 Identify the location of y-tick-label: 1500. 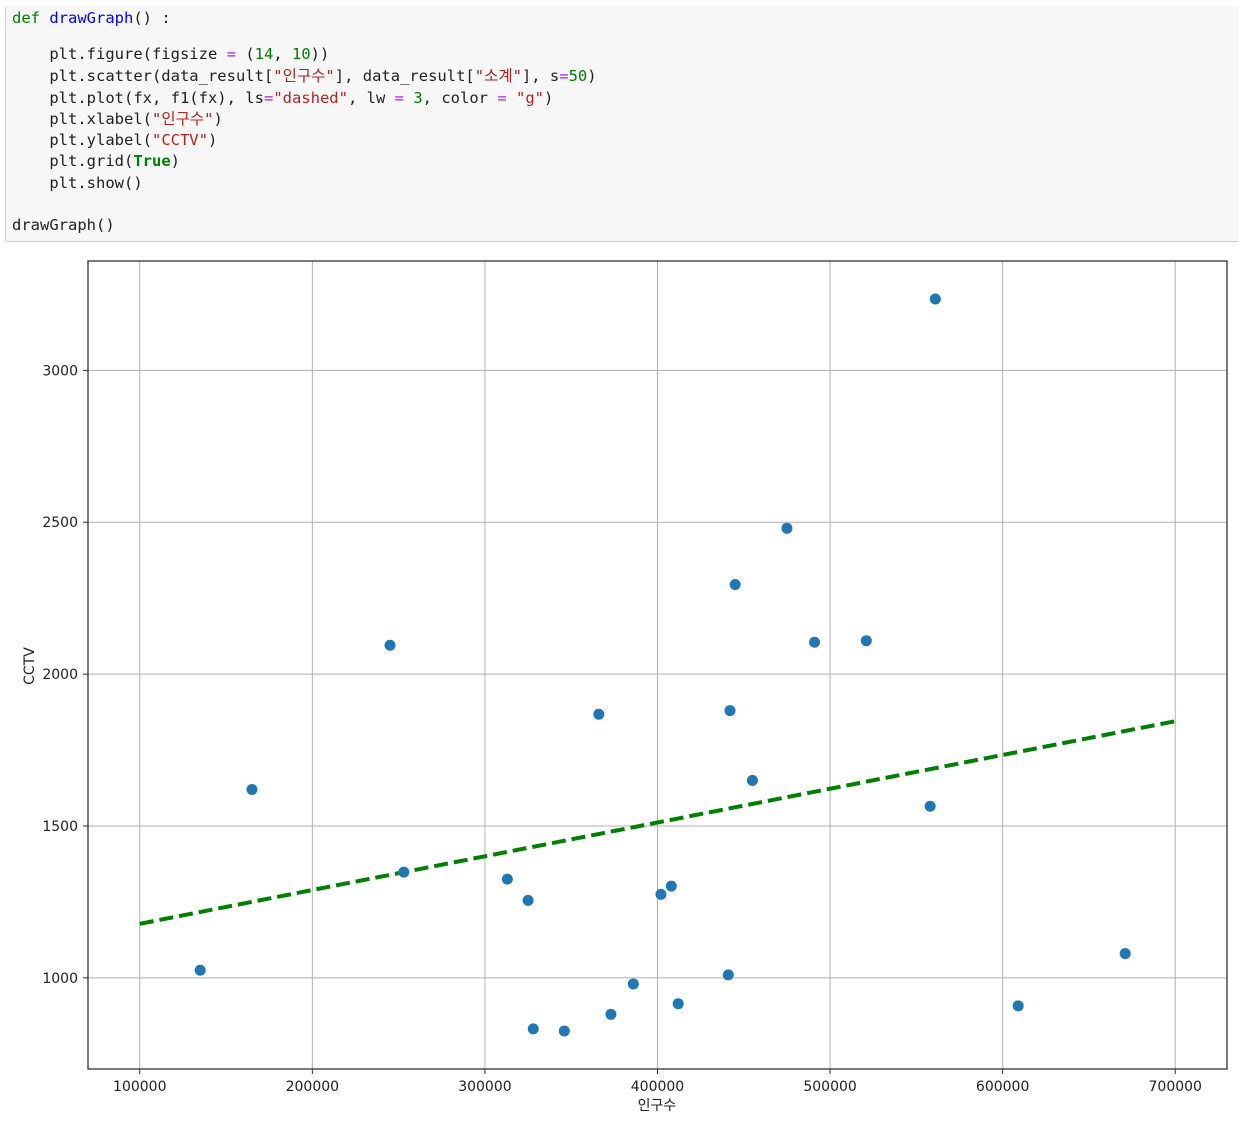
(60, 827).